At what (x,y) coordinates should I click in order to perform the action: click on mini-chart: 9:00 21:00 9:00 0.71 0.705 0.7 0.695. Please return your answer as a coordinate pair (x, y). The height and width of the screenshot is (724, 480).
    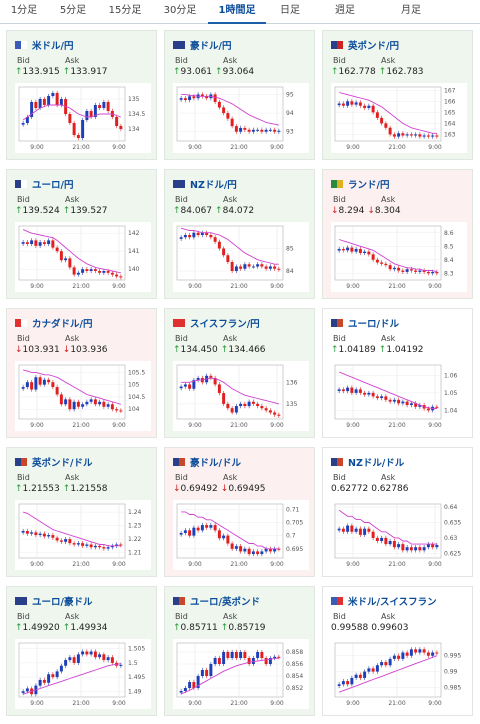
    Looking at the image, I should click on (241, 535).